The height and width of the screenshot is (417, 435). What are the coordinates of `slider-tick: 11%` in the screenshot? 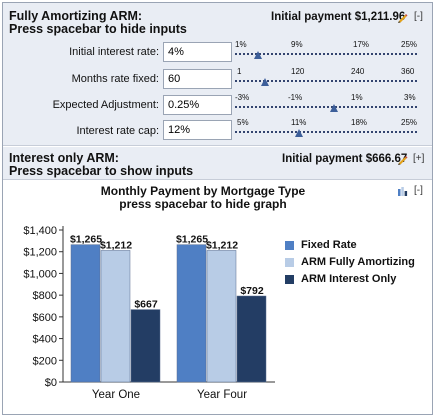 It's located at (299, 122).